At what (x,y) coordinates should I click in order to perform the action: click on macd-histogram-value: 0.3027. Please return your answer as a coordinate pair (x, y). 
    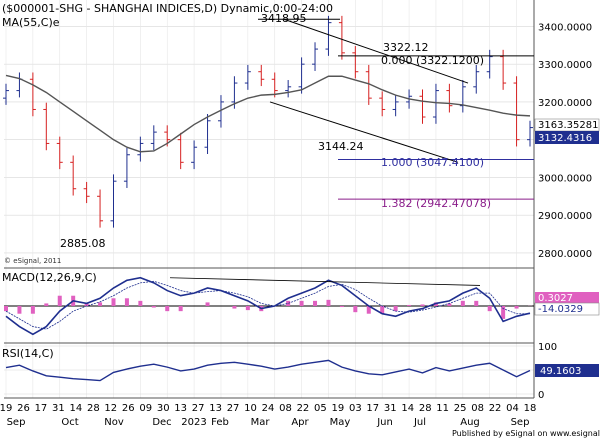
    Looking at the image, I should click on (555, 298).